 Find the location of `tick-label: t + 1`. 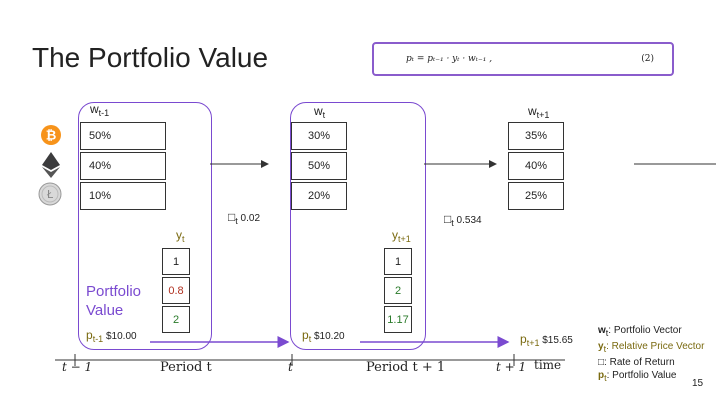

tick-label: t + 1 is located at coordinates (511, 367).